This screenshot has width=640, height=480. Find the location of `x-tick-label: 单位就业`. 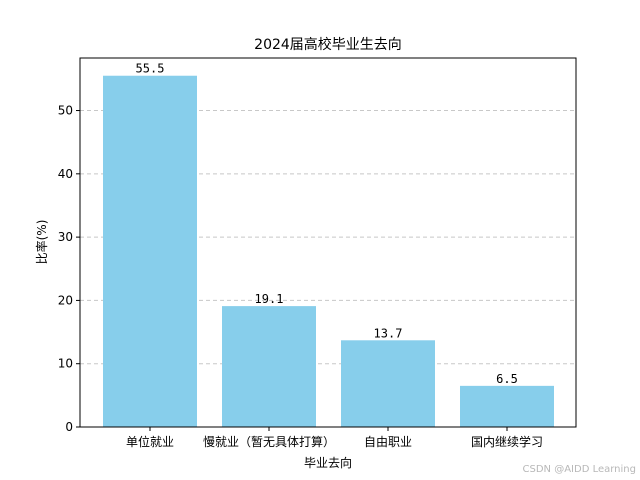

x-tick-label: 单位就业 is located at coordinates (150, 441).